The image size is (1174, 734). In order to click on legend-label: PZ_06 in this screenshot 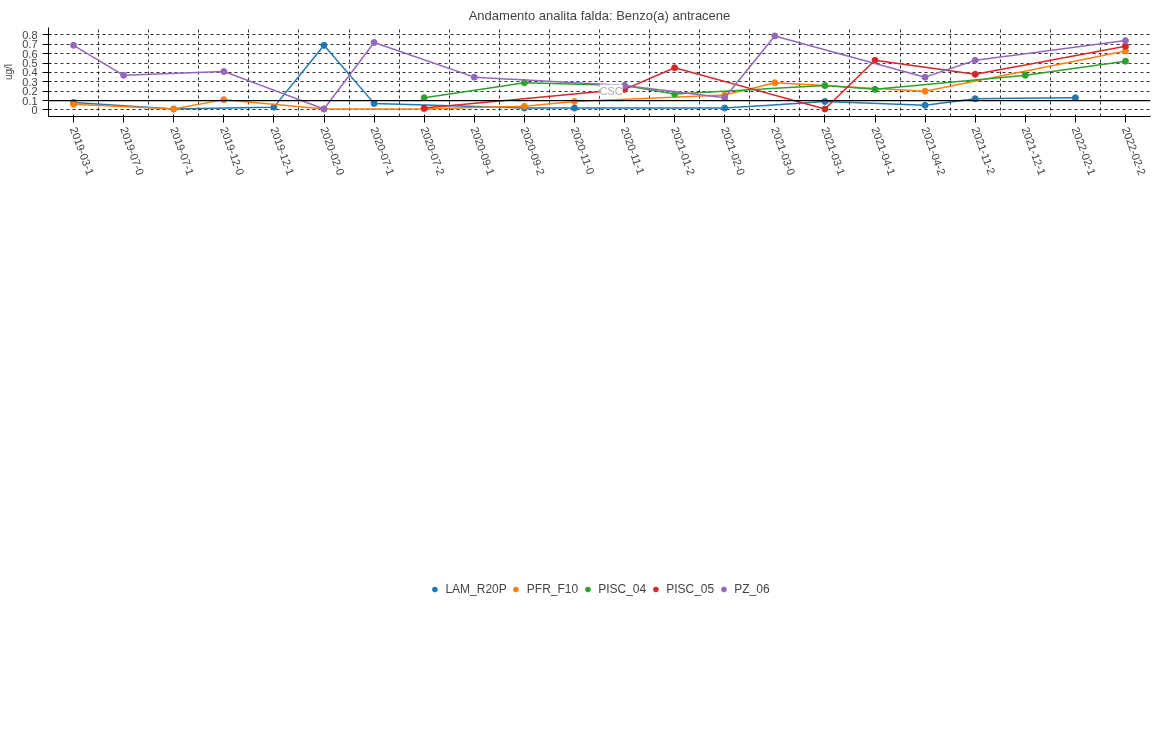, I will do `click(752, 589)`.